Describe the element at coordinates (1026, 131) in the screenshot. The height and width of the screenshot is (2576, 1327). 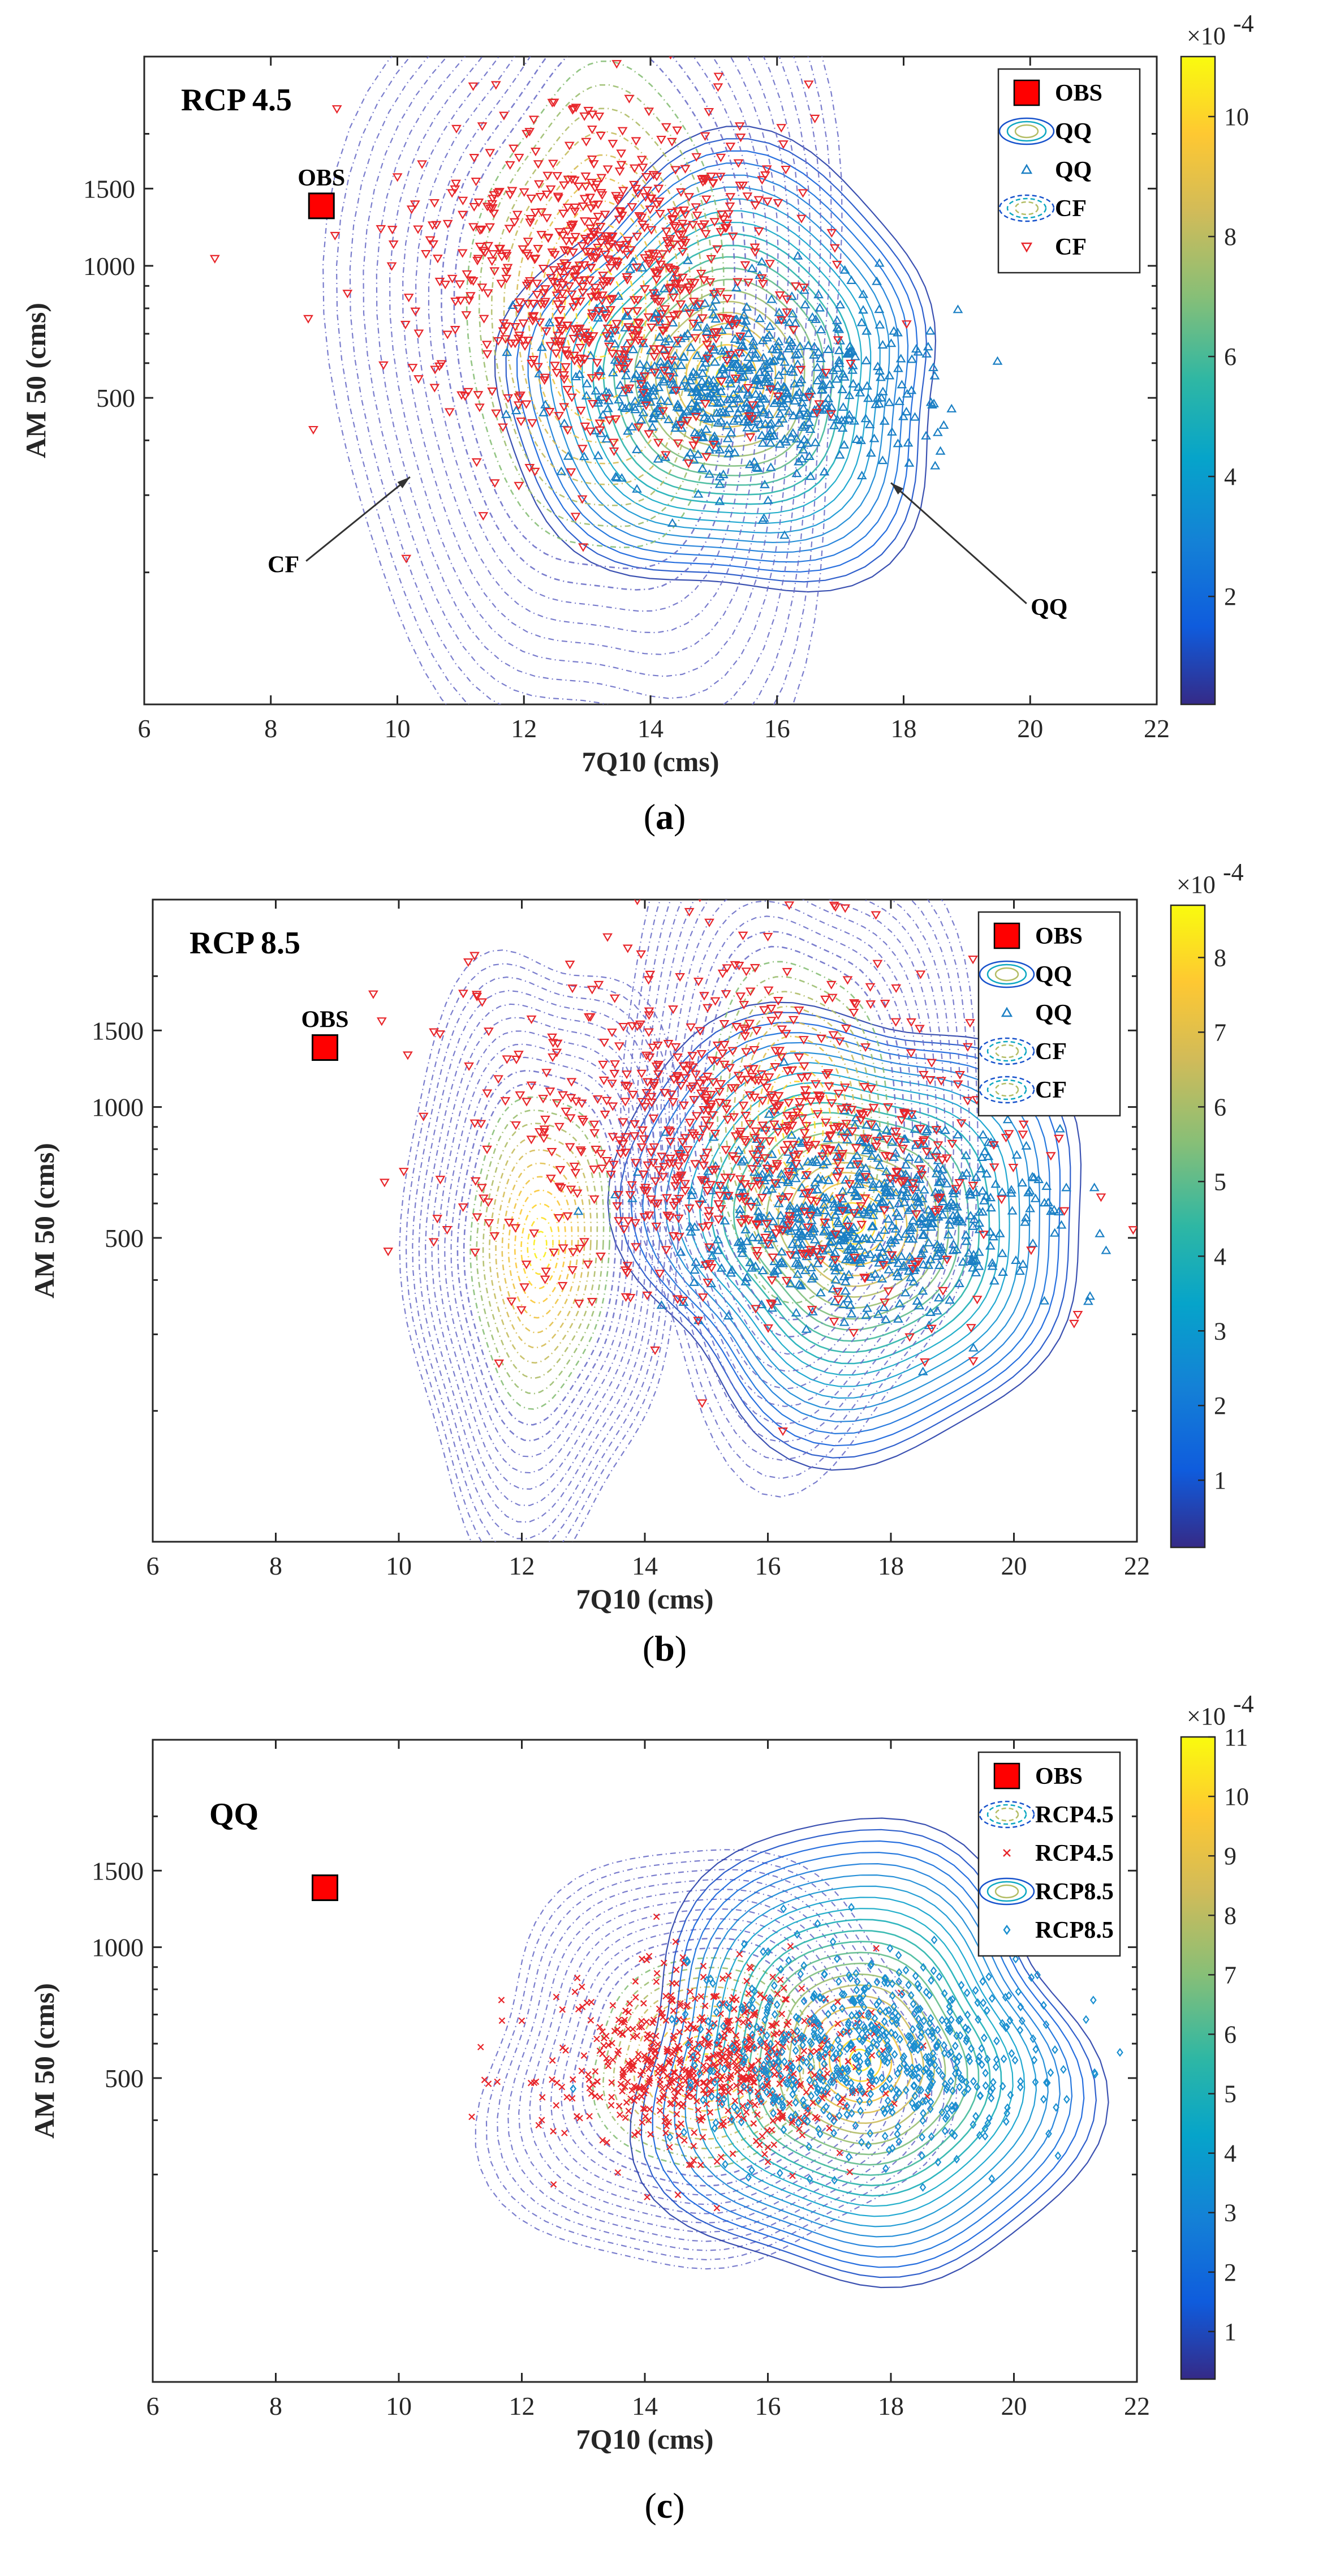
I see `legend-contour-swatch` at that location.